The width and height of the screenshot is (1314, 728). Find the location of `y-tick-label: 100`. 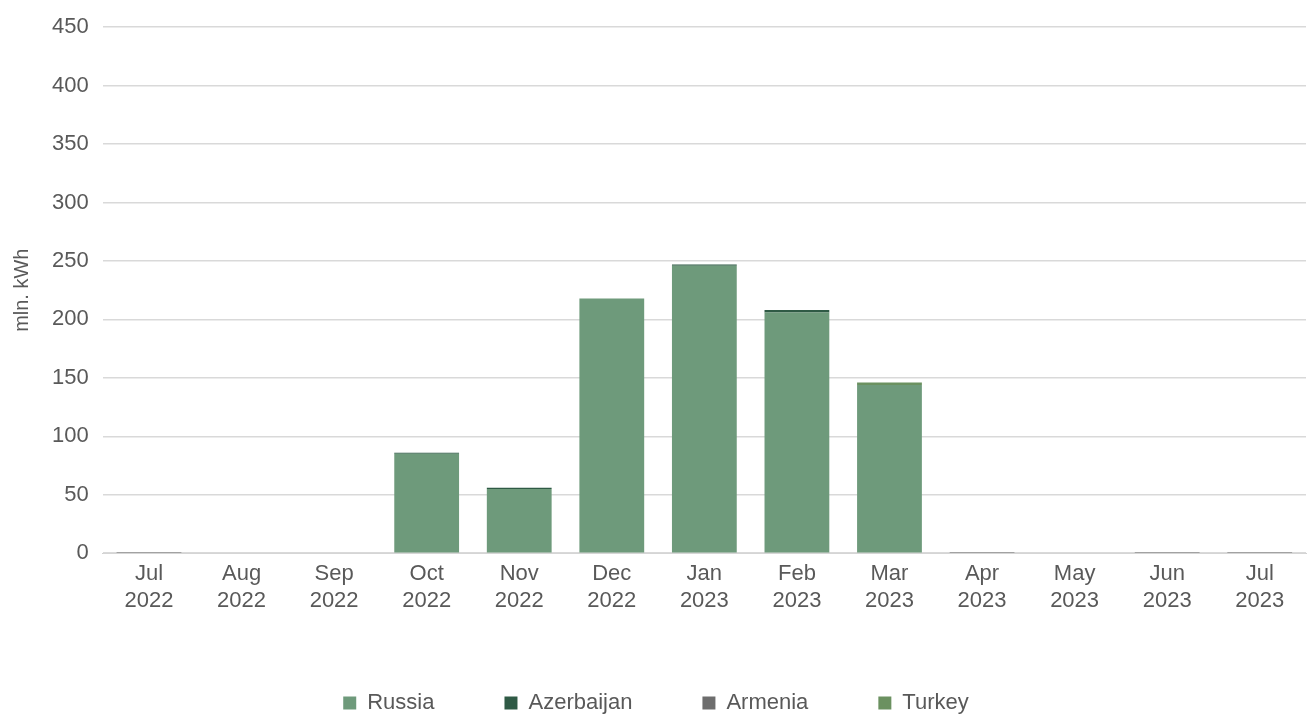

y-tick-label: 100 is located at coordinates (70, 435).